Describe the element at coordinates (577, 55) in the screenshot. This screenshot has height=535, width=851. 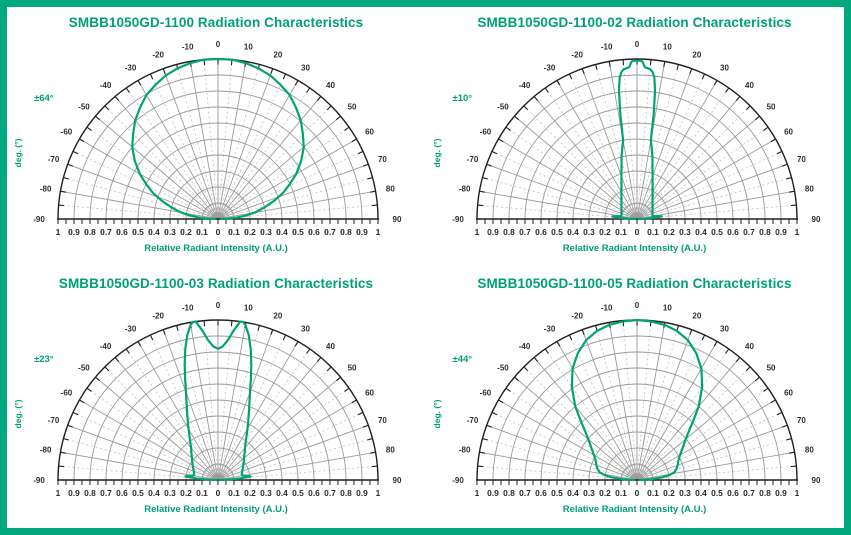
I see `angle-tick-label: -20` at that location.